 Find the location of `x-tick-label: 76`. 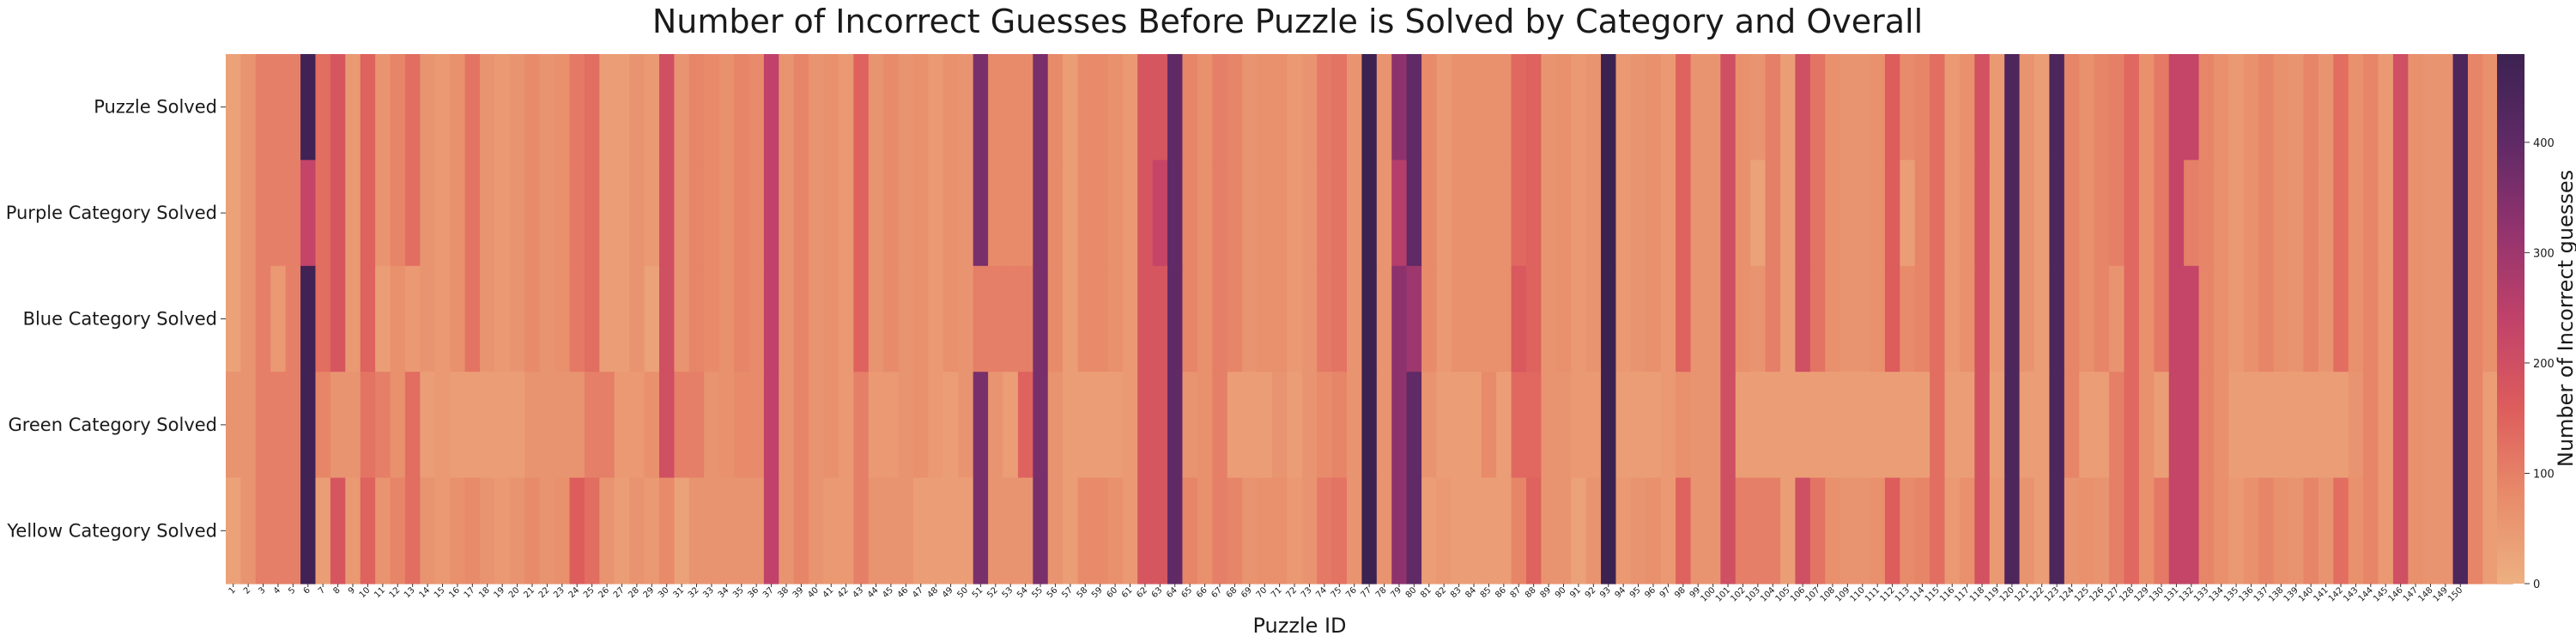

x-tick-label: 76 is located at coordinates (1351, 592).